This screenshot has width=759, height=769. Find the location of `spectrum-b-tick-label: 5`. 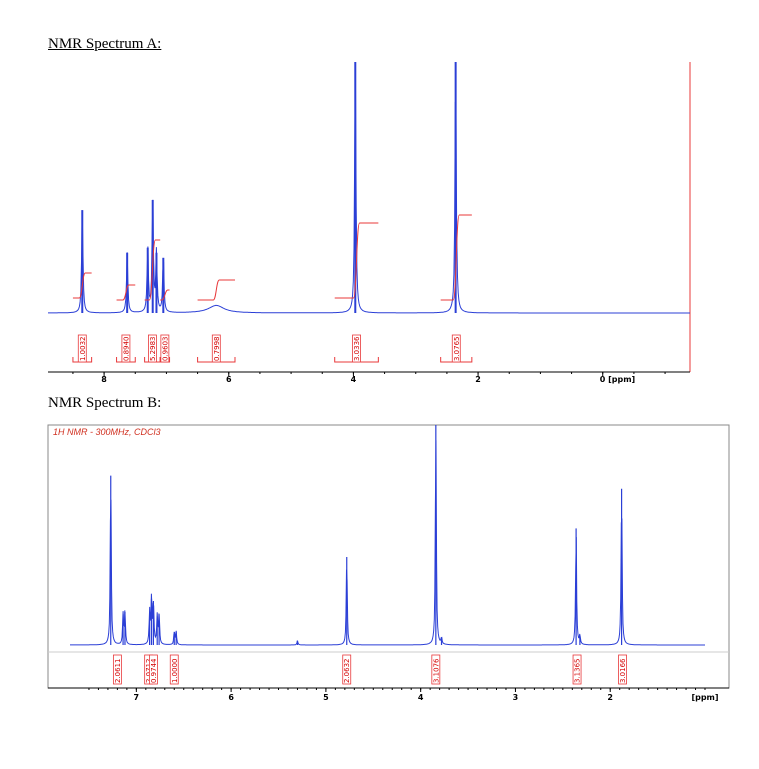

spectrum-b-tick-label: 5 is located at coordinates (326, 697).